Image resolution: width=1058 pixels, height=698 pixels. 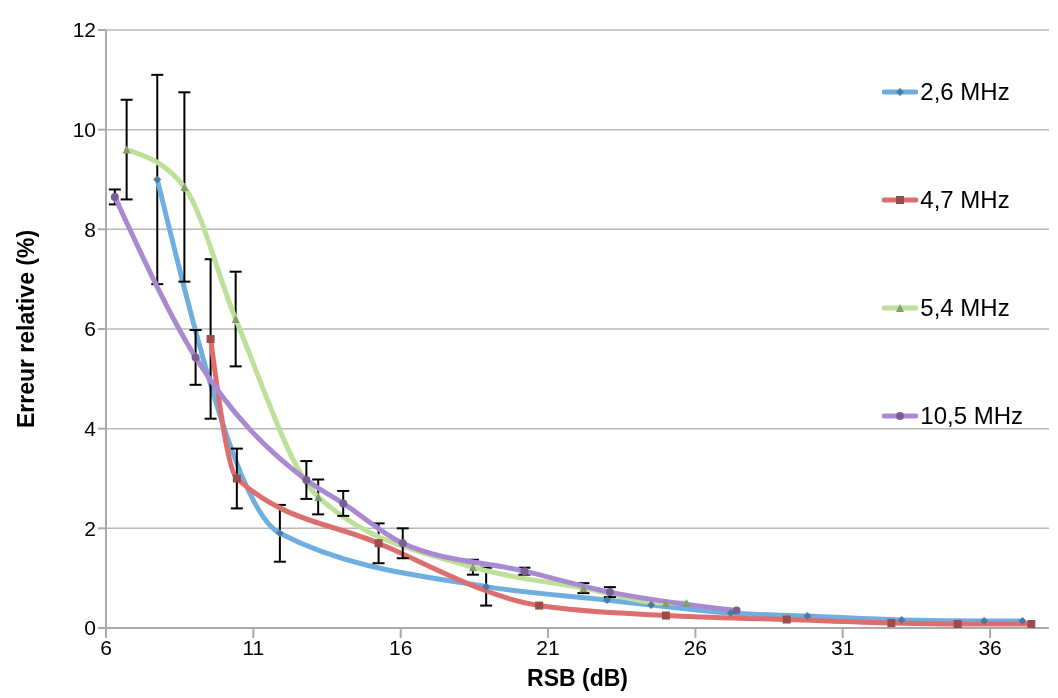 What do you see at coordinates (84, 30) in the screenshot?
I see `y-tick-label: 12` at bounding box center [84, 30].